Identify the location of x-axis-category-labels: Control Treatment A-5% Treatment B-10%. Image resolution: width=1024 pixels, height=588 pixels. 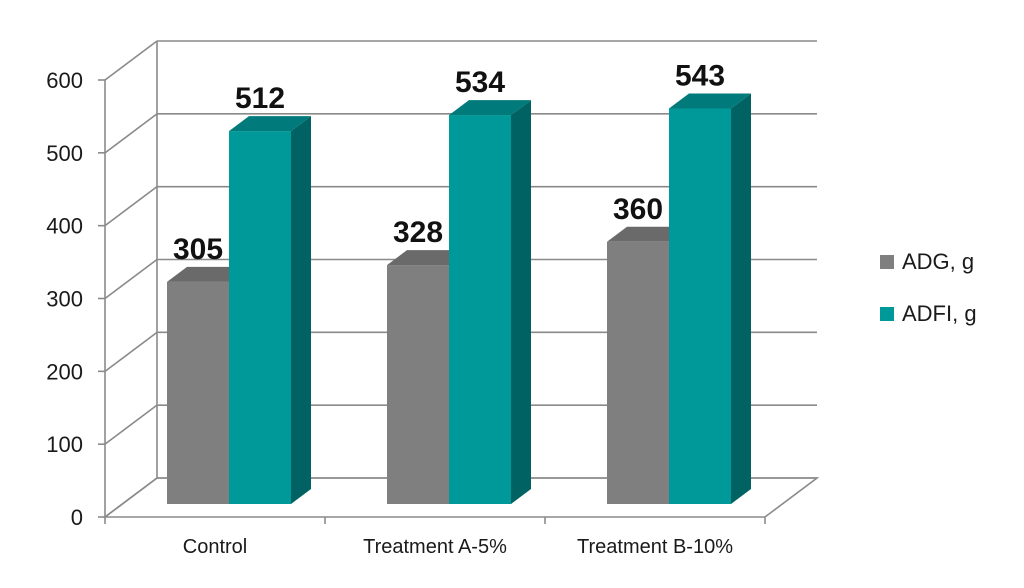
(458, 547).